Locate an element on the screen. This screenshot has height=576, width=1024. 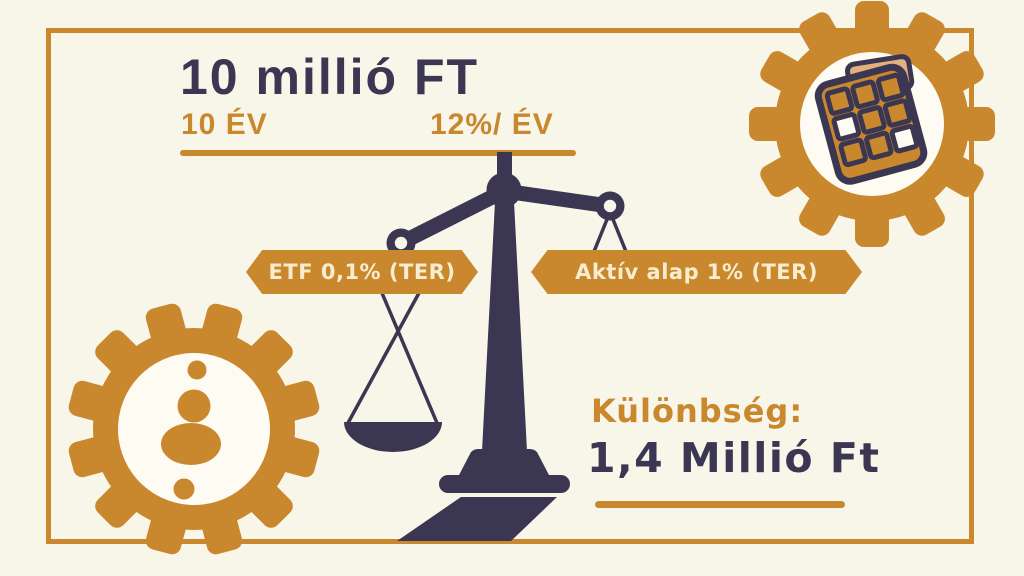
duration-label: 10 ÉV is located at coordinates (224, 124).